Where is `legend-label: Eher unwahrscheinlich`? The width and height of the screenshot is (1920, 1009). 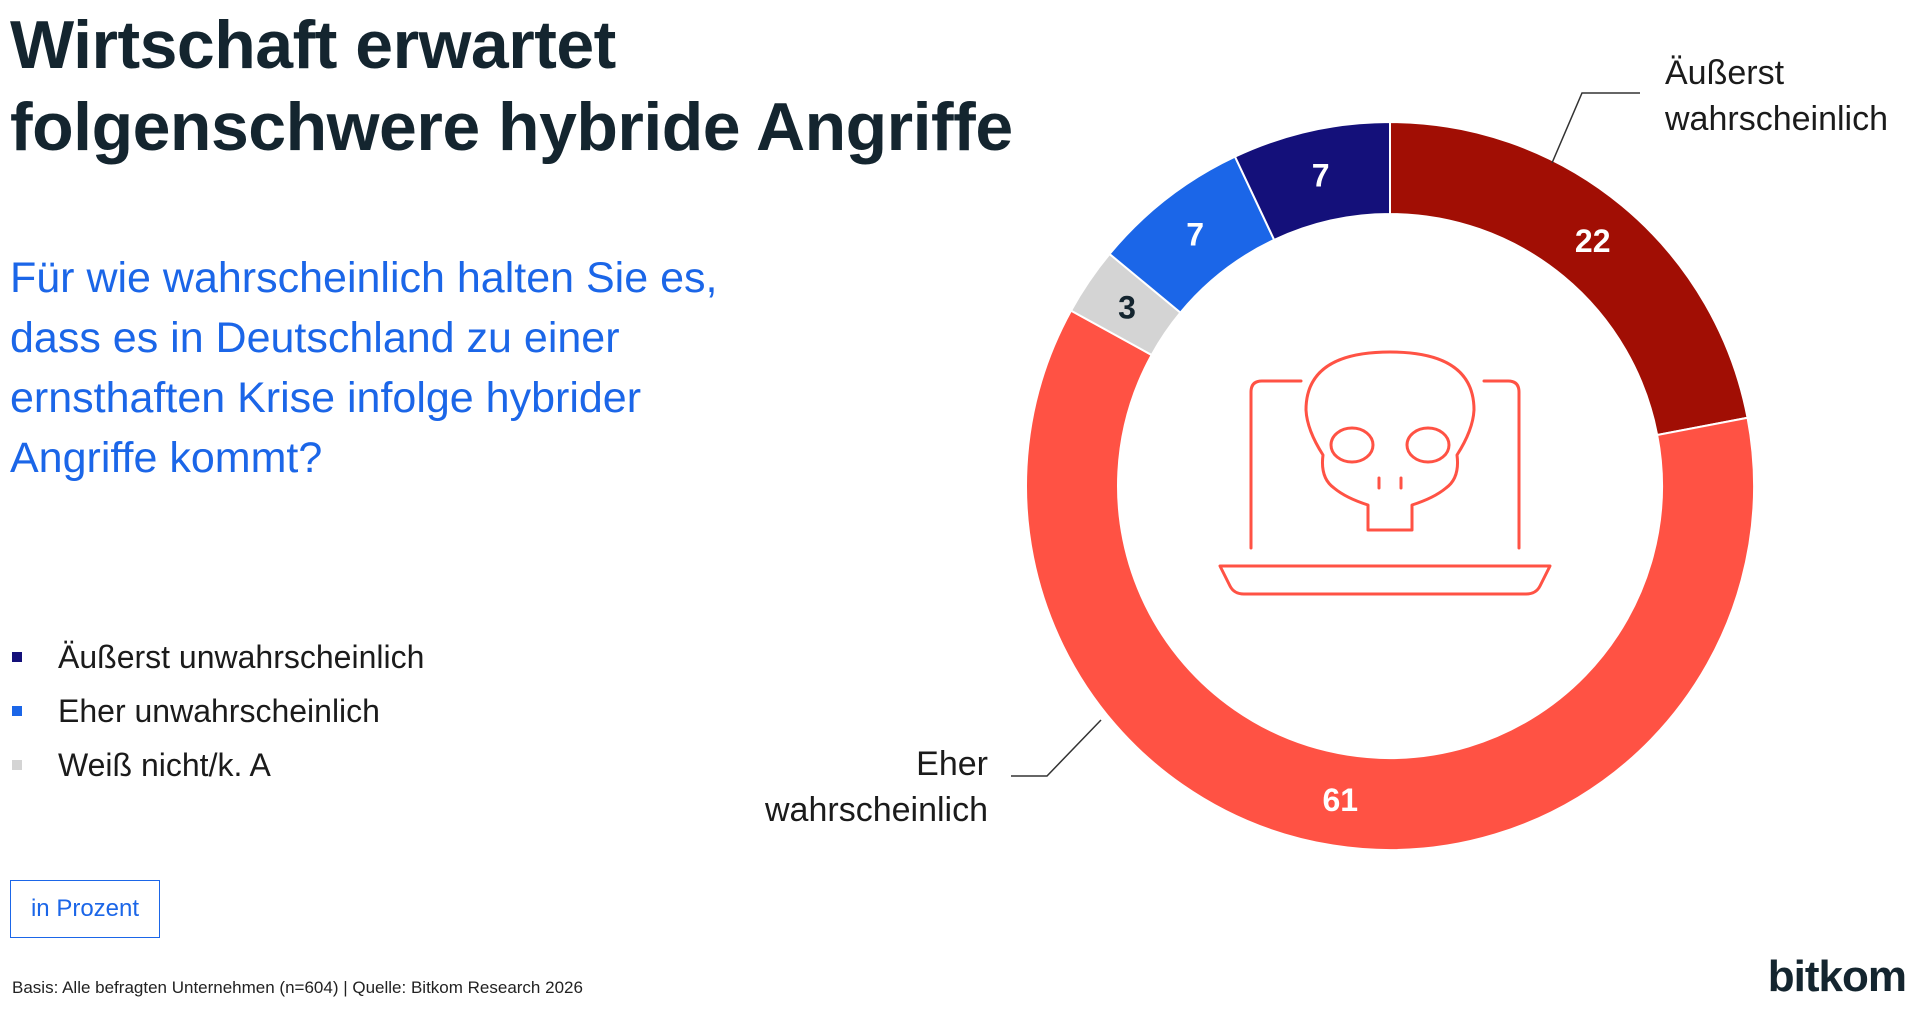
legend-label: Eher unwahrscheinlich is located at coordinates (219, 710).